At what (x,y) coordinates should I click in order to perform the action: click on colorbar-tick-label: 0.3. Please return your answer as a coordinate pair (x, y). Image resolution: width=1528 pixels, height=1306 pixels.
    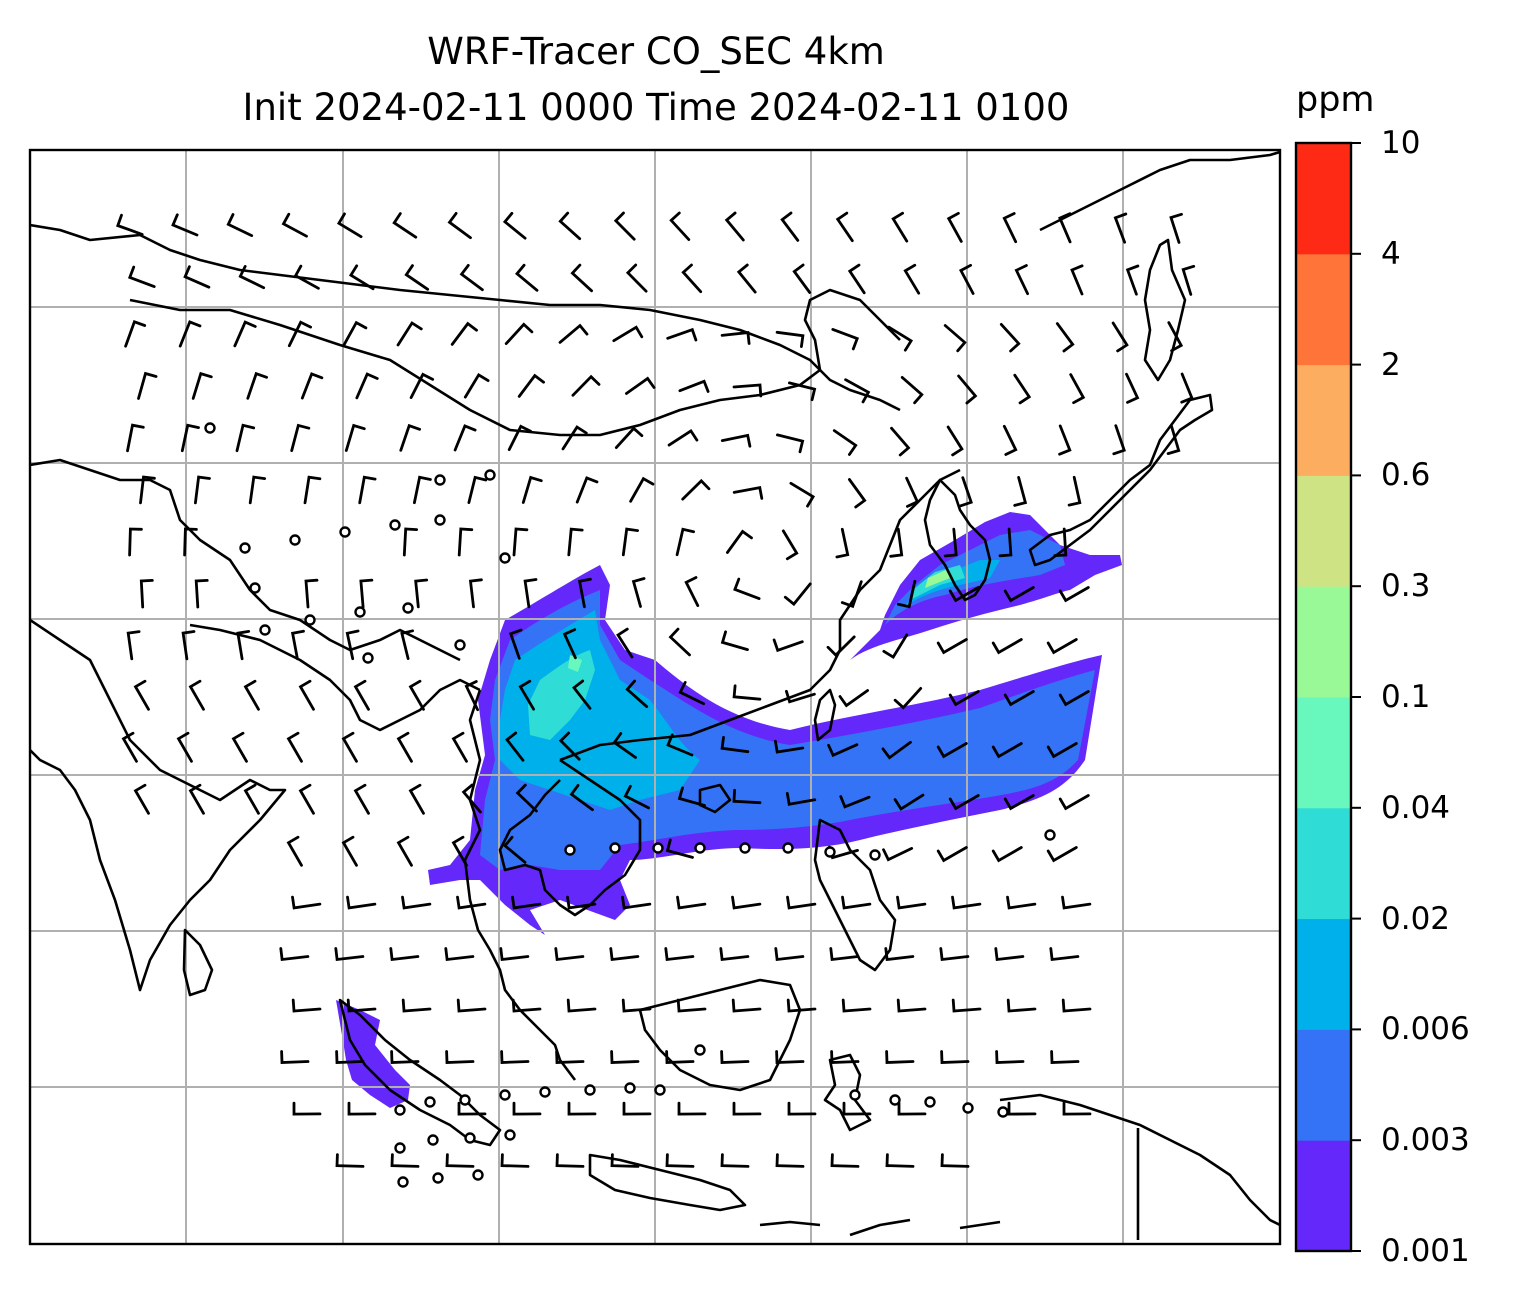
    Looking at the image, I should click on (1406, 586).